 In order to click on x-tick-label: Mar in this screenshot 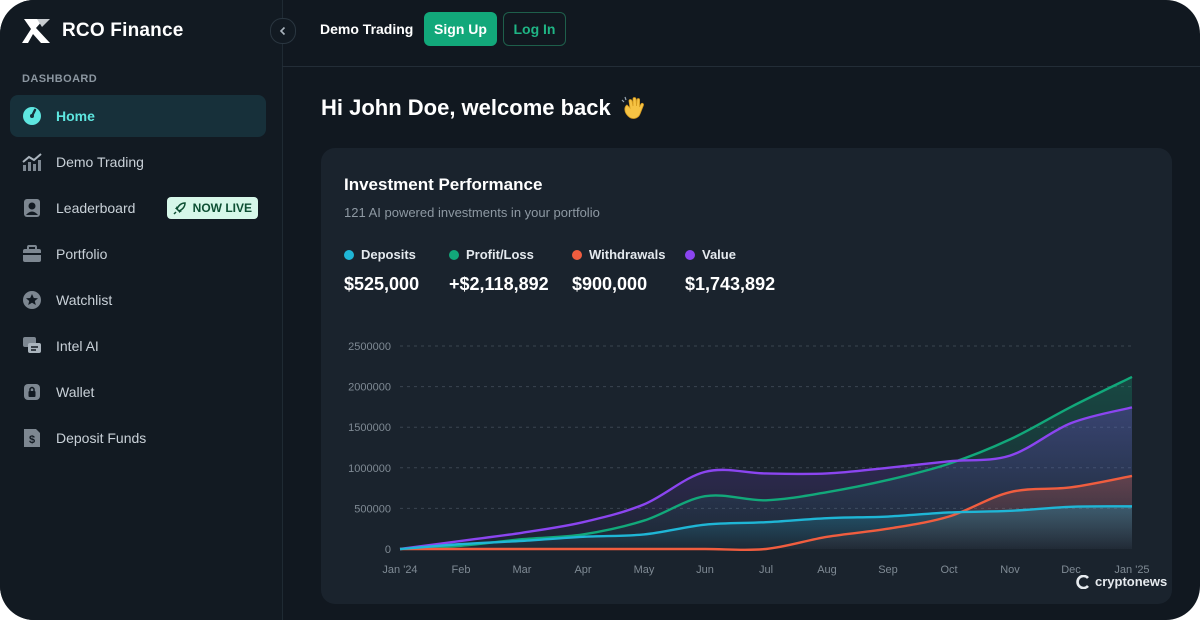, I will do `click(522, 570)`.